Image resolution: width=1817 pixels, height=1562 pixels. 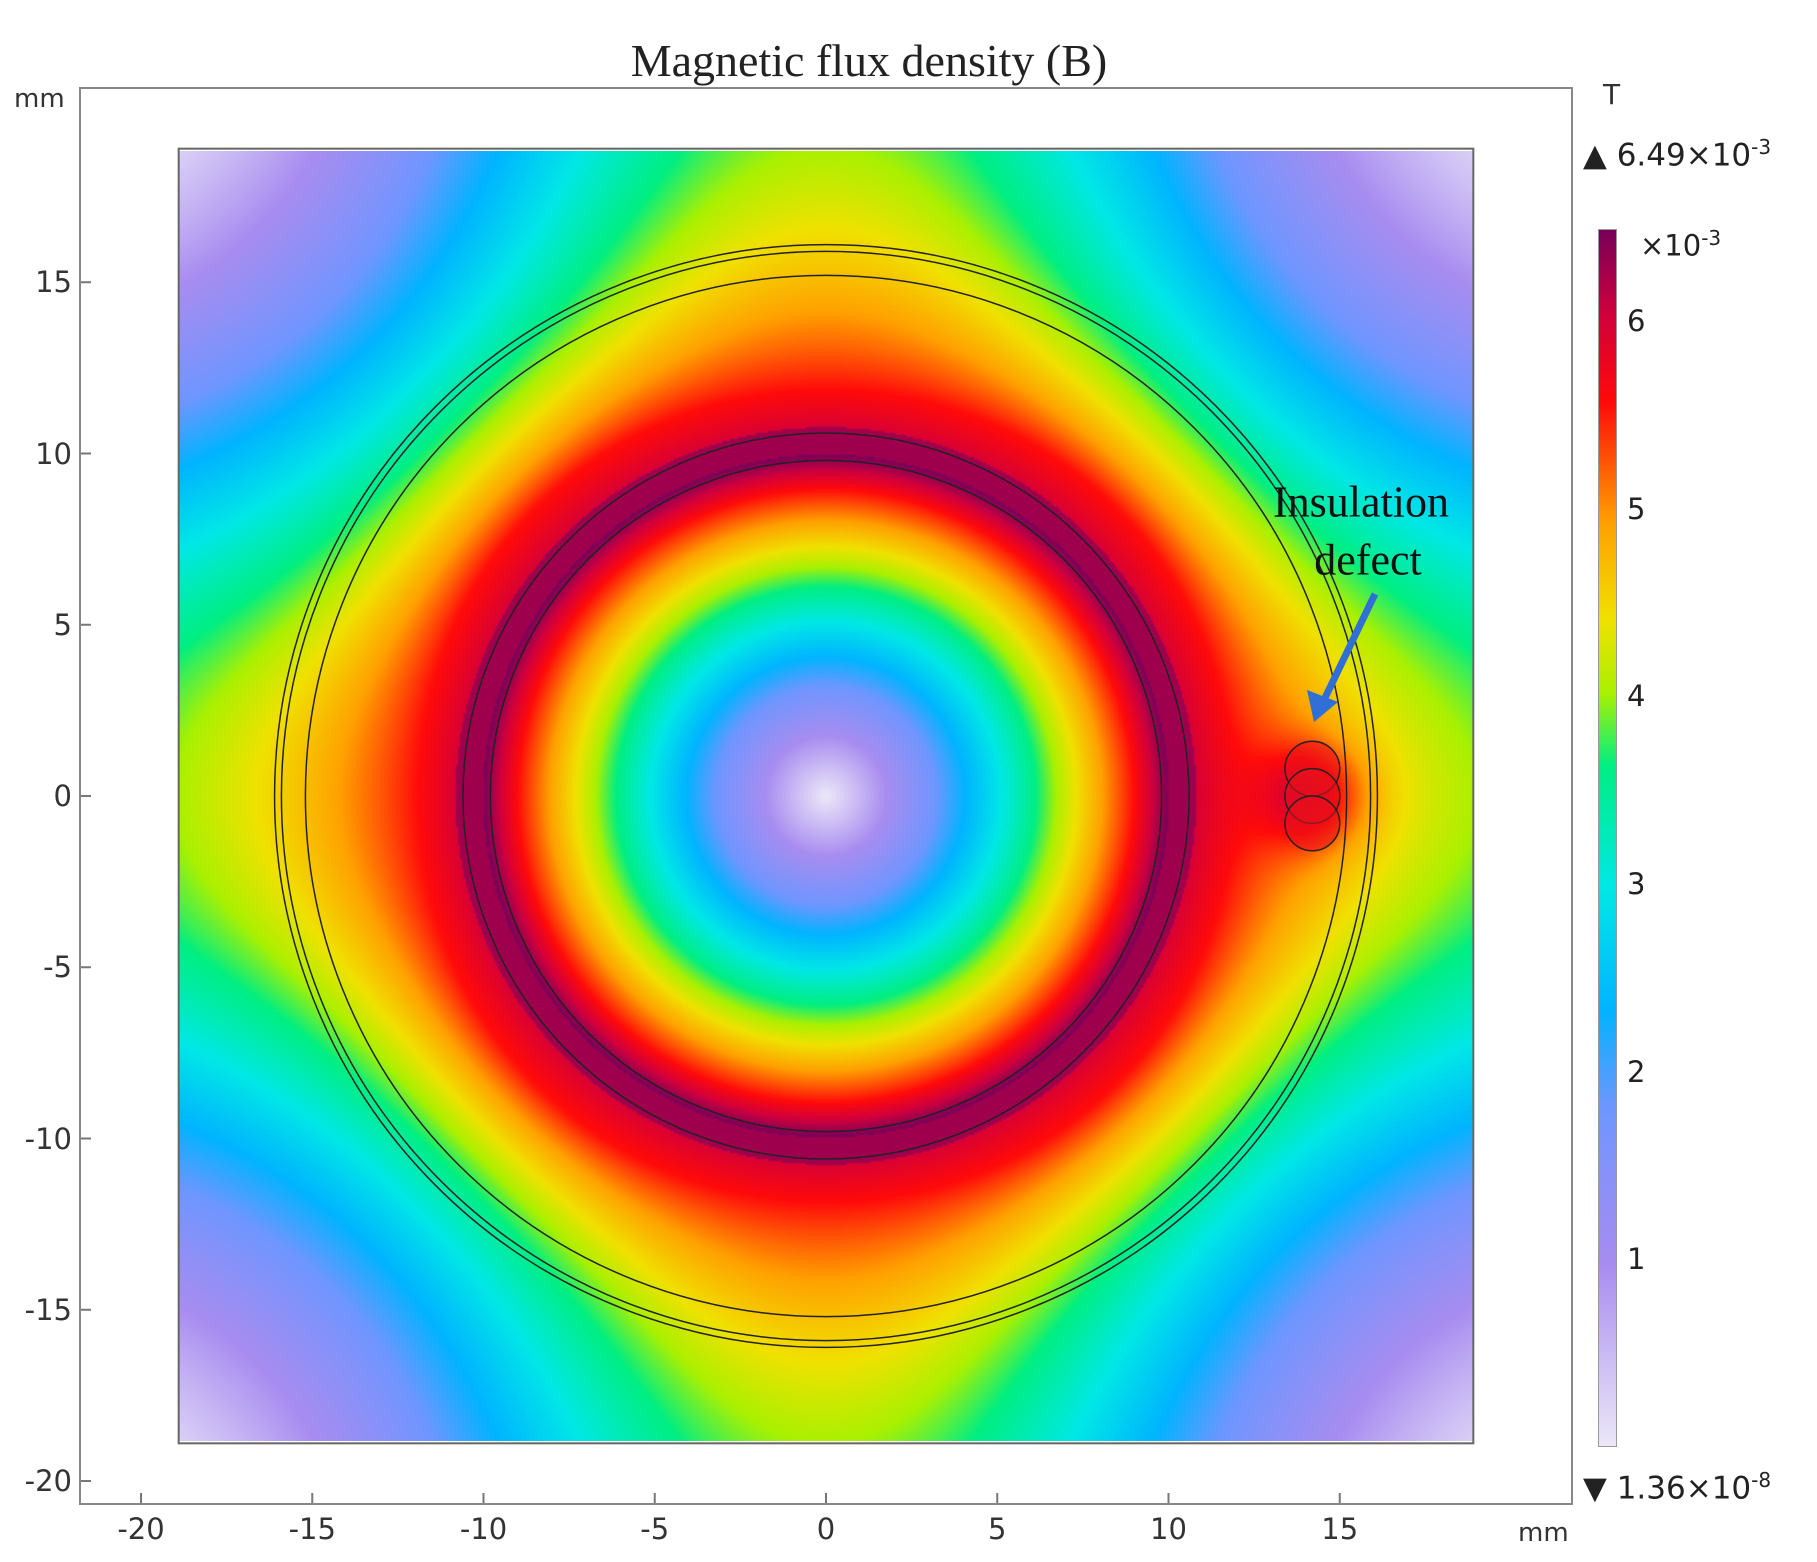 What do you see at coordinates (1761, 147) in the screenshot?
I see `max-exponent: -3` at bounding box center [1761, 147].